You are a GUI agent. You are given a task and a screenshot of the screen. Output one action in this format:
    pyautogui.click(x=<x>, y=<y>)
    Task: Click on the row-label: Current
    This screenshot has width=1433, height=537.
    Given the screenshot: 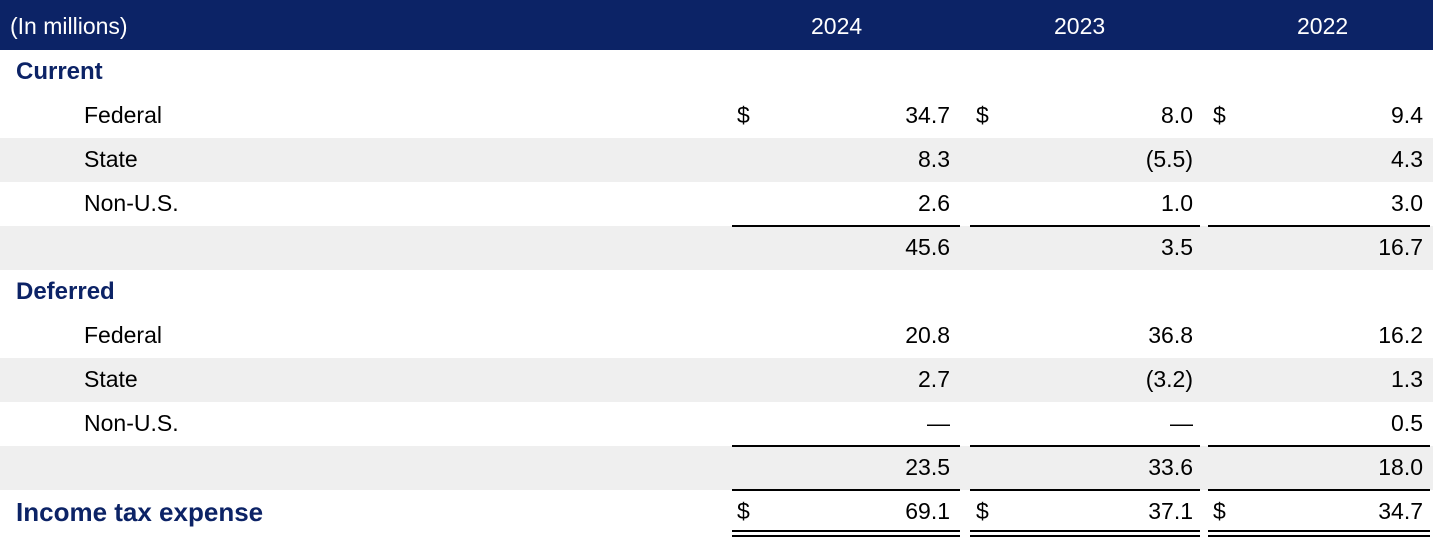 What is the action you would take?
    pyautogui.click(x=59, y=71)
    